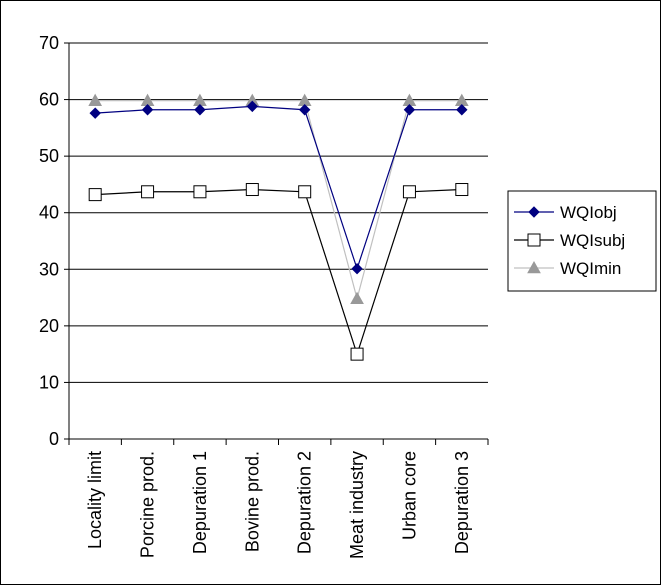  Describe the element at coordinates (54, 439) in the screenshot. I see `y-tick-label: 0` at that location.